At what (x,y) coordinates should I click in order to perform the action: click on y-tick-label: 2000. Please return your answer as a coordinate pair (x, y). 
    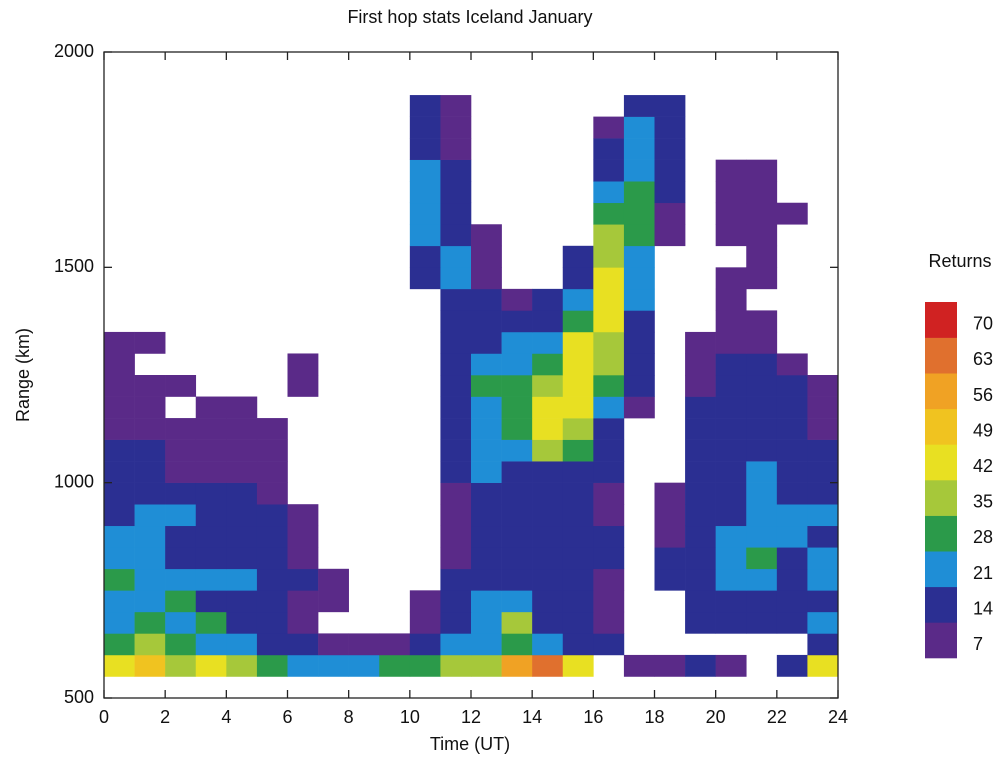
    Looking at the image, I should click on (74, 51).